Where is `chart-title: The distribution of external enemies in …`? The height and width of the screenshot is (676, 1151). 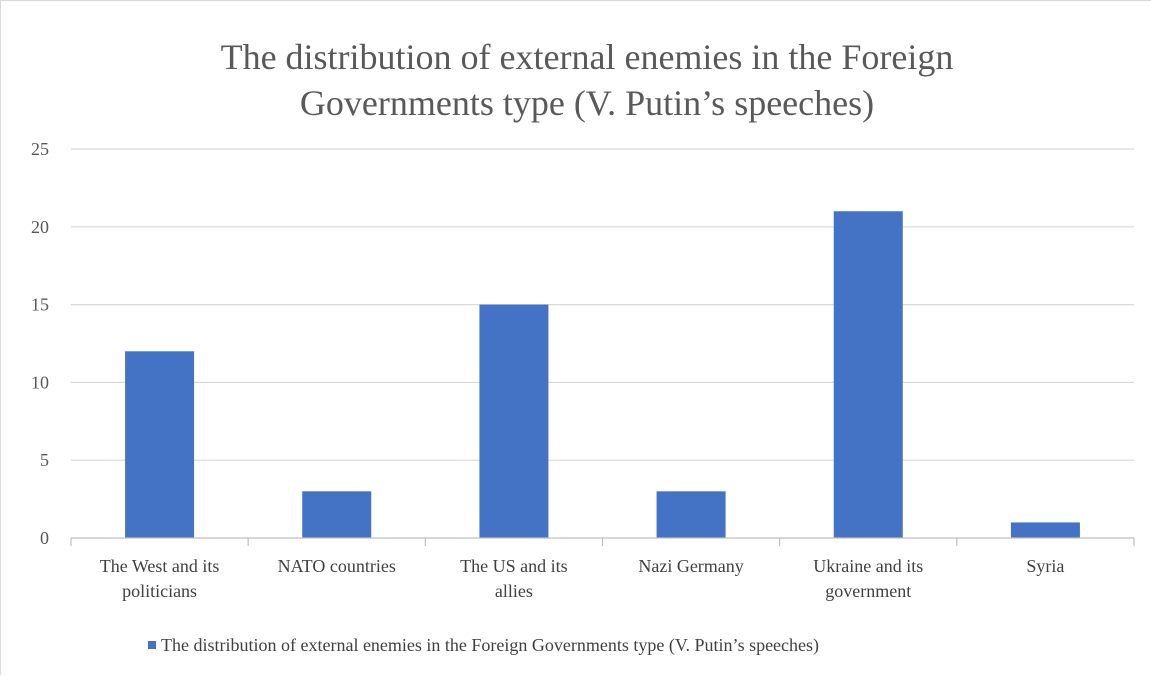 chart-title: The distribution of external enemies in … is located at coordinates (587, 80).